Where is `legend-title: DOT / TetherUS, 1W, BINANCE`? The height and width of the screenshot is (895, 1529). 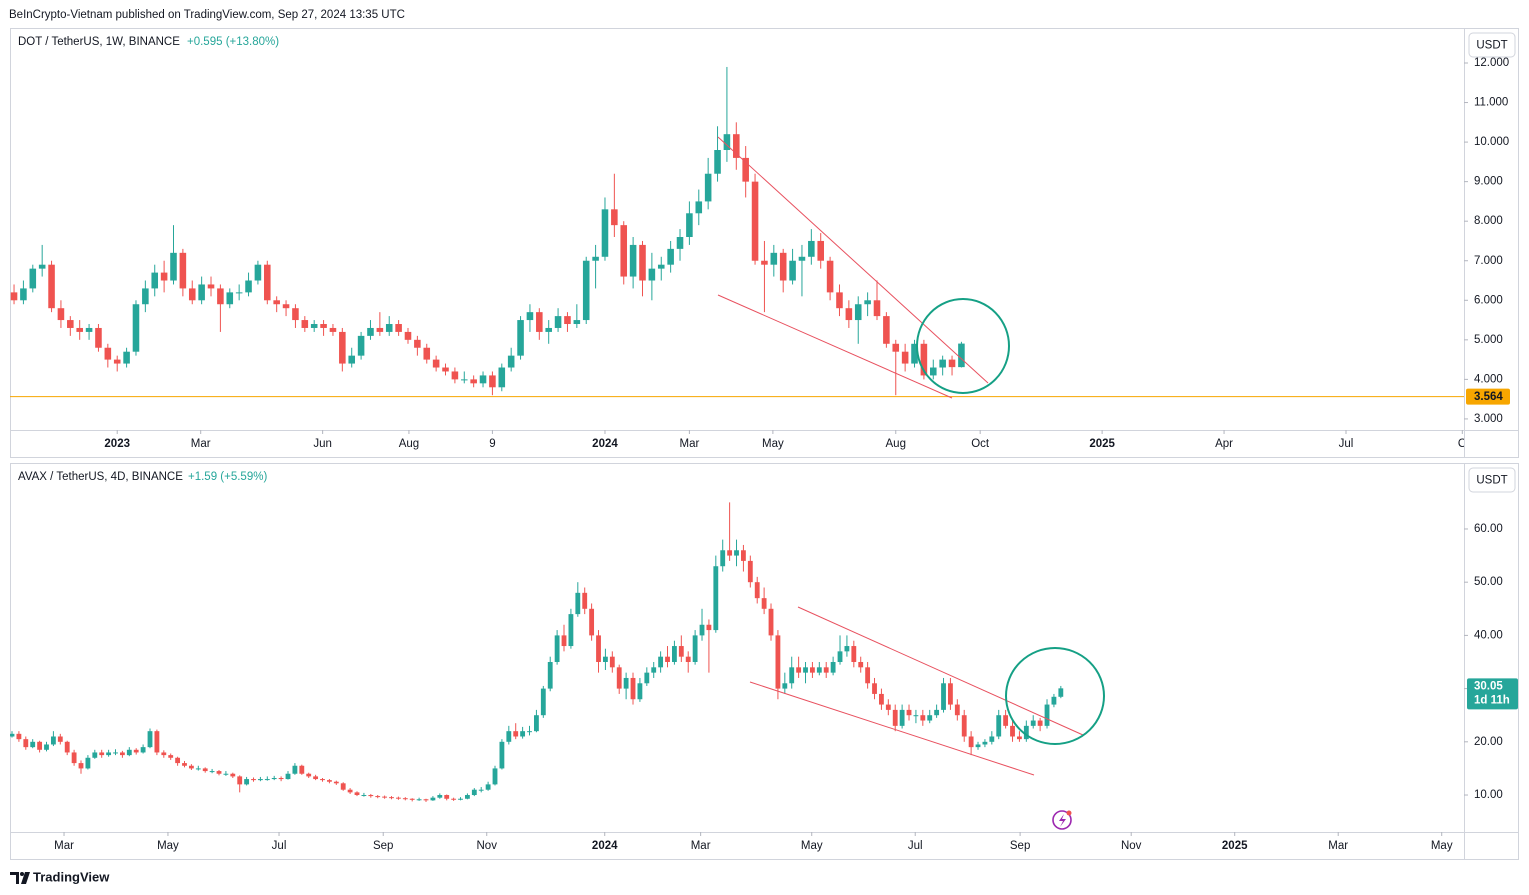
legend-title: DOT / TetherUS, 1W, BINANCE is located at coordinates (99, 42).